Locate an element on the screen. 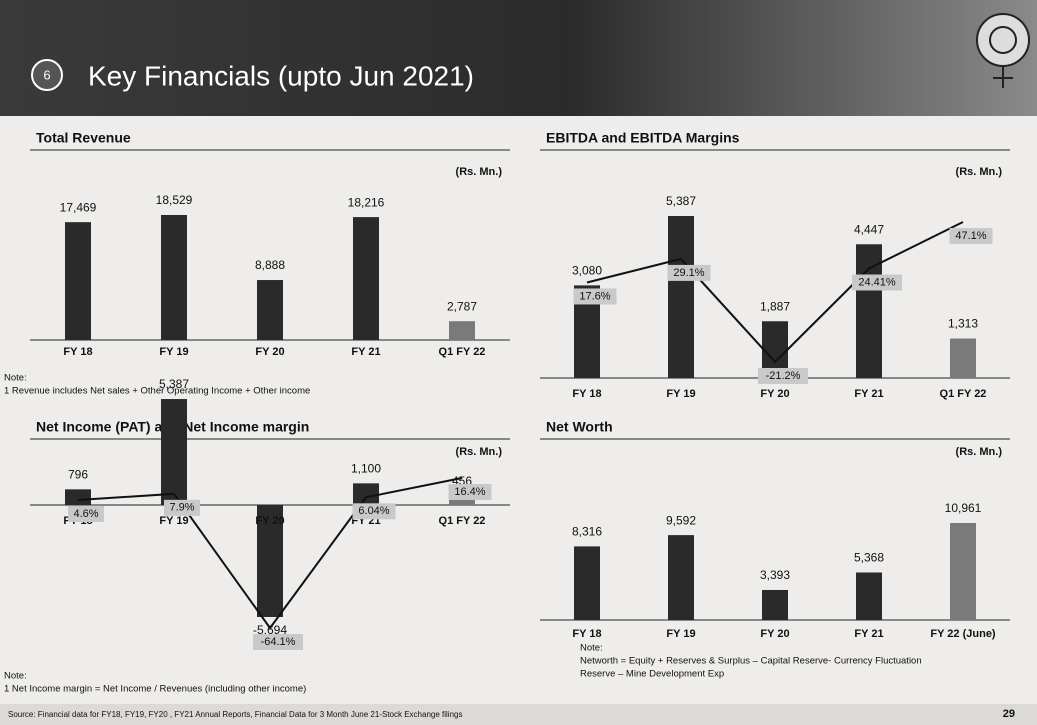 The image size is (1037, 725). margin-label: 7.9% is located at coordinates (181, 508).